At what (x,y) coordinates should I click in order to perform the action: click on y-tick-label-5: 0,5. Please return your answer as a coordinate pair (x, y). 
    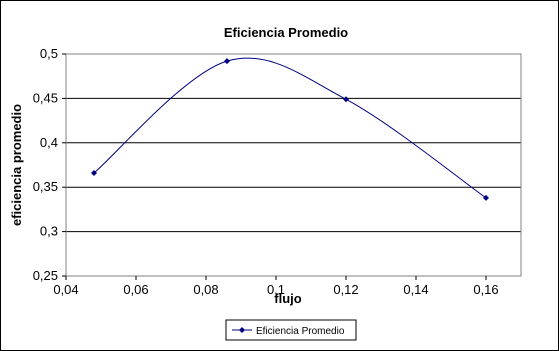
    Looking at the image, I should click on (49, 53).